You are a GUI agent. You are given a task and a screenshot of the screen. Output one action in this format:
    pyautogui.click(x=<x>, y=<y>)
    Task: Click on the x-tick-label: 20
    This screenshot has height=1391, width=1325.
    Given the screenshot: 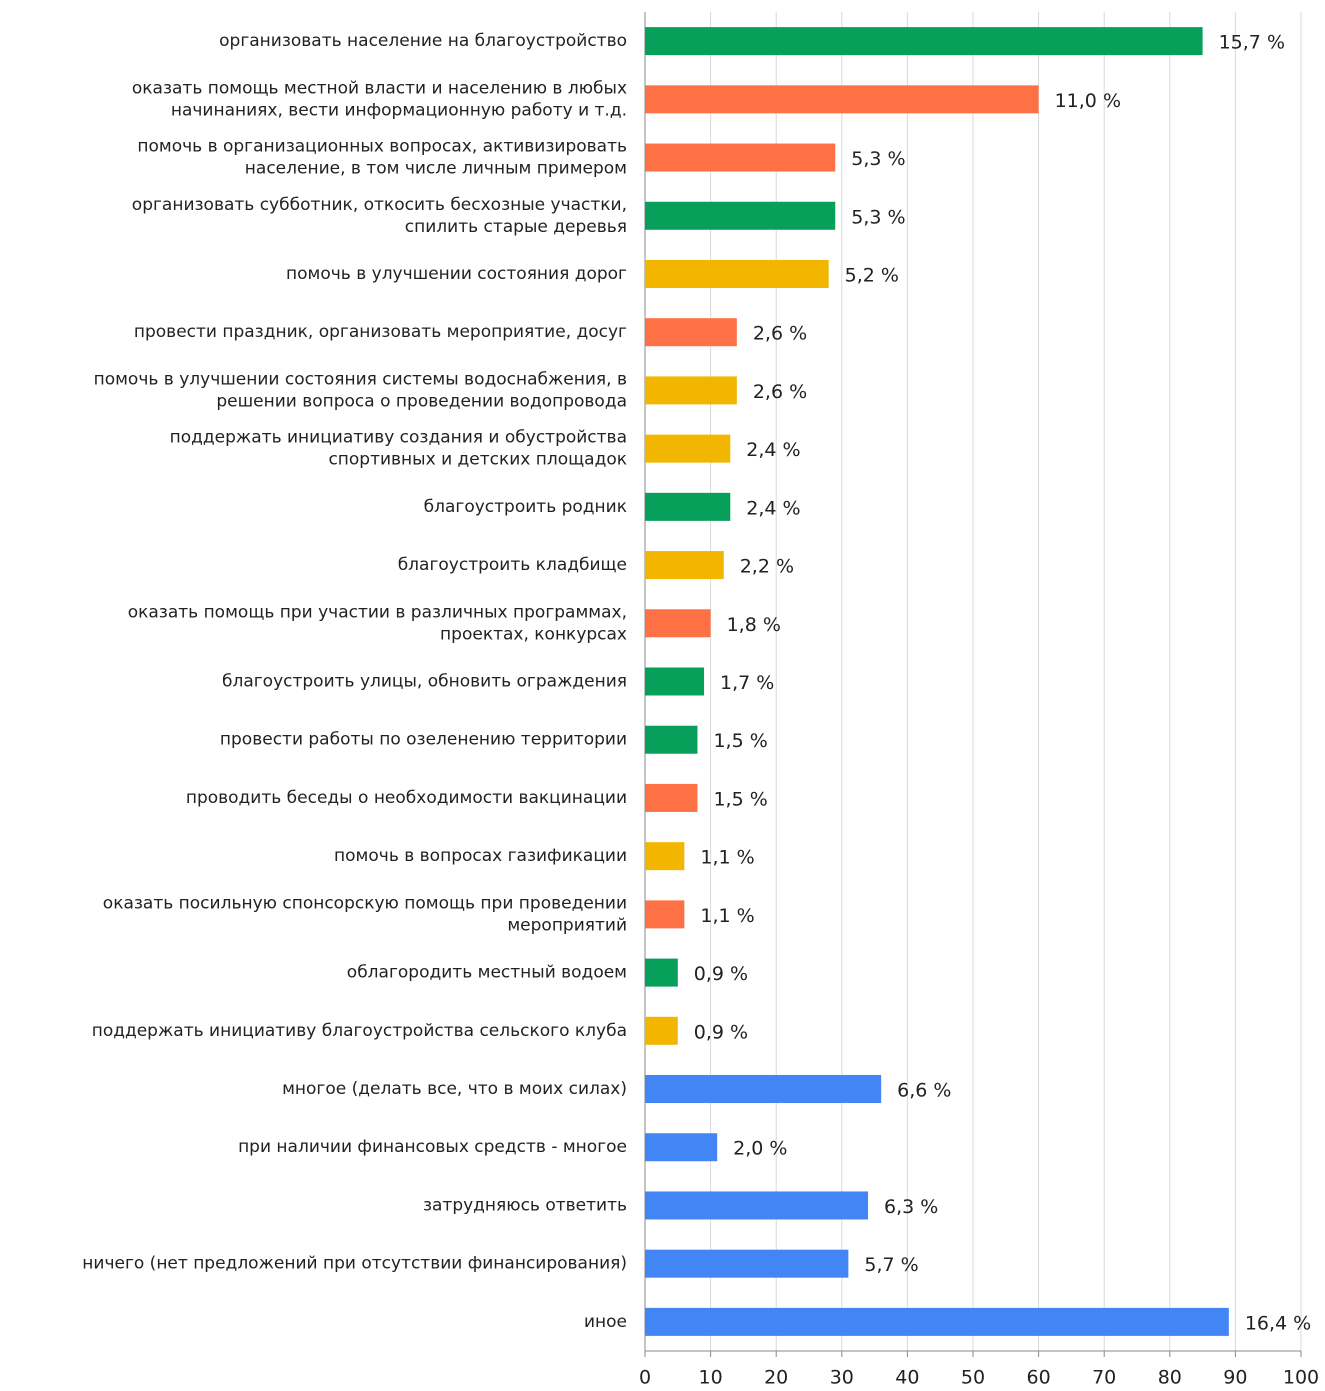 What is the action you would take?
    pyautogui.click(x=776, y=1377)
    